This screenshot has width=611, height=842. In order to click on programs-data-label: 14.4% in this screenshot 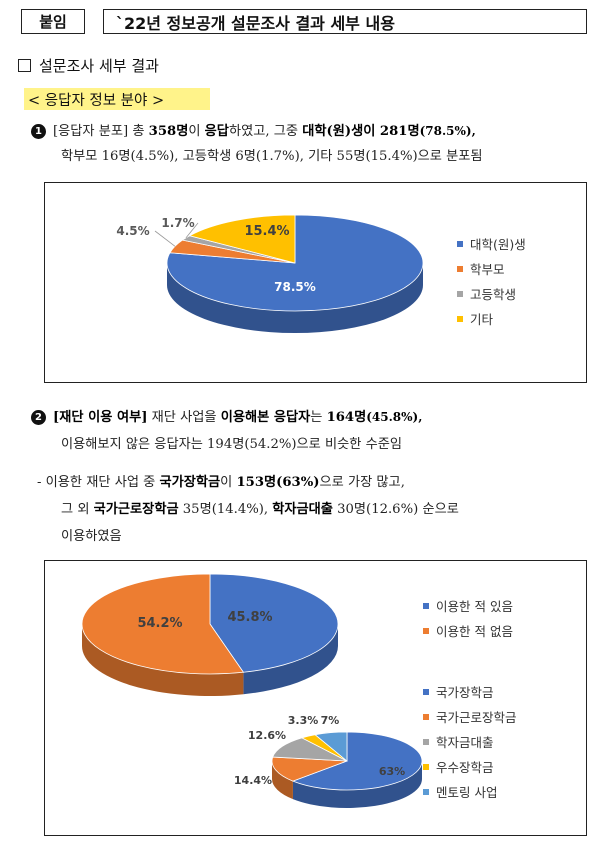, I will do `click(253, 780)`.